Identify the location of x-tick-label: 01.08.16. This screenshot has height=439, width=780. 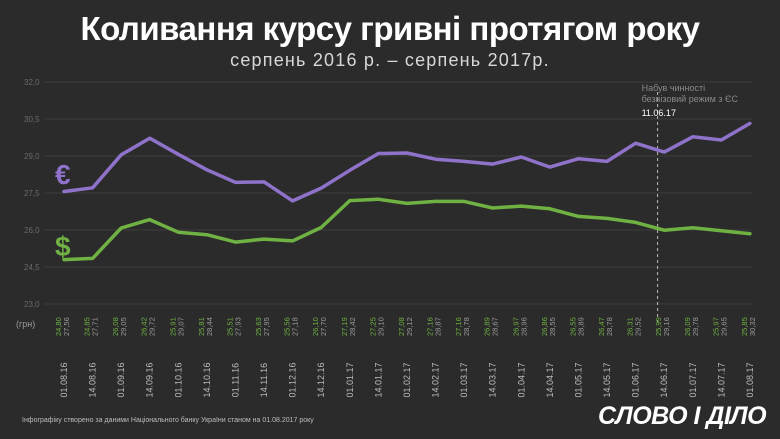
(64, 379).